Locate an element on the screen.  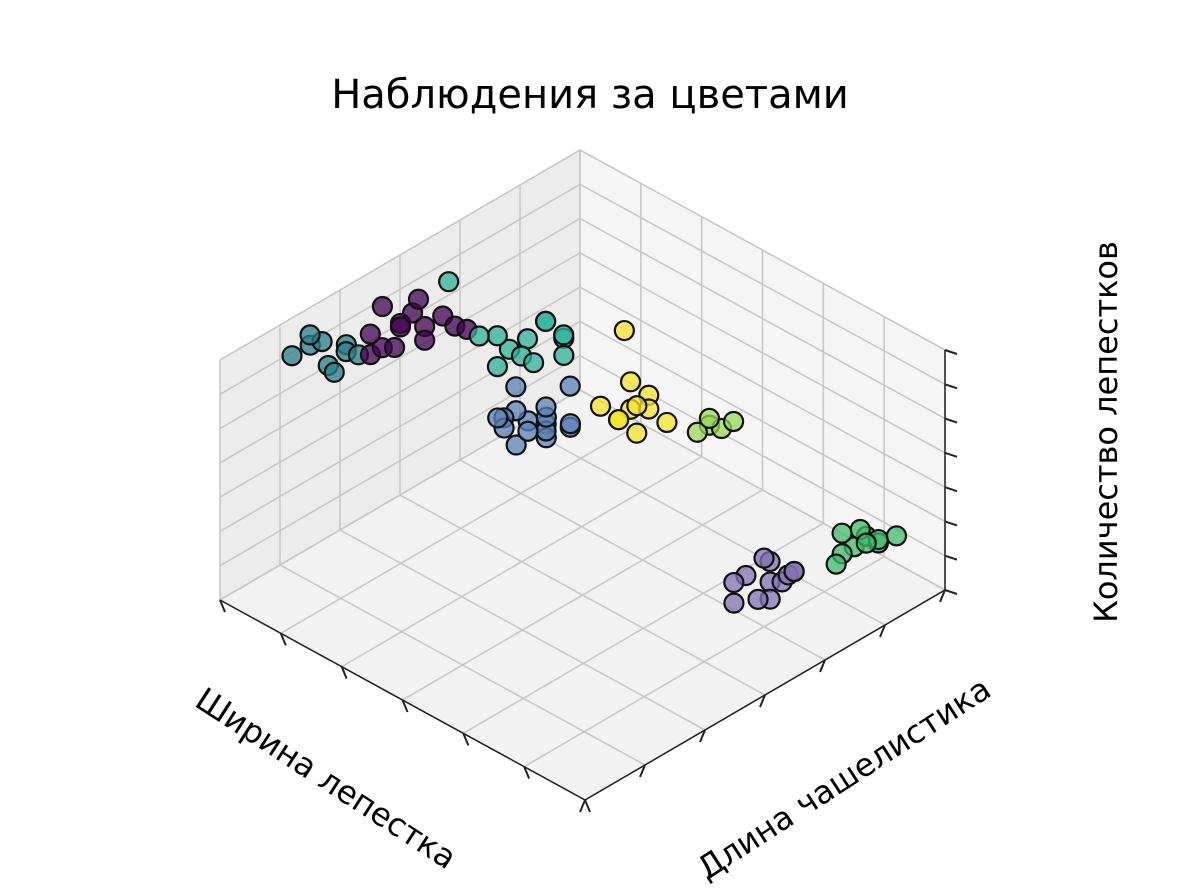
z-axis-label: Количество лепестков is located at coordinates (1106, 432).